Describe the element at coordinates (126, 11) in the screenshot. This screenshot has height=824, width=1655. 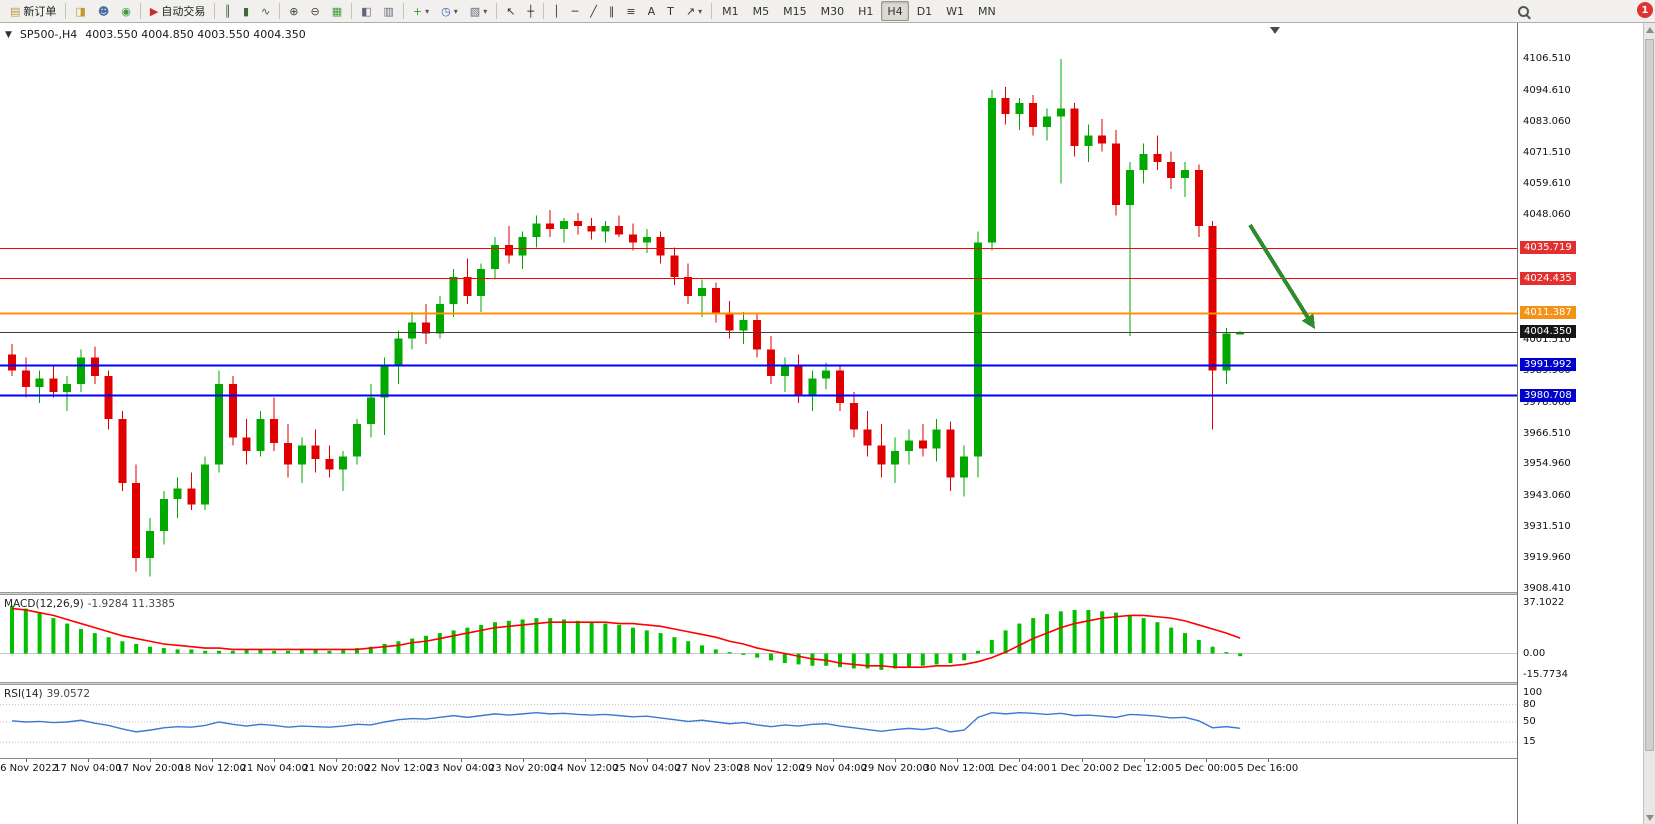
I see `navigator-button: ◉` at that location.